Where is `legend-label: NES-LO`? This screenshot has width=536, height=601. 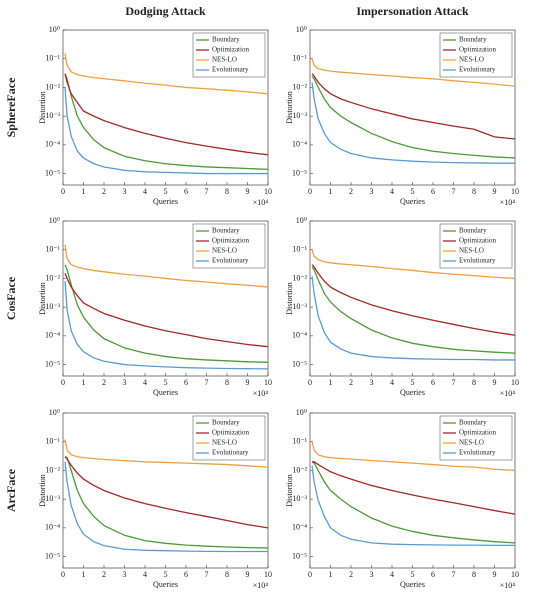
legend-label: NES-LO is located at coordinates (471, 251).